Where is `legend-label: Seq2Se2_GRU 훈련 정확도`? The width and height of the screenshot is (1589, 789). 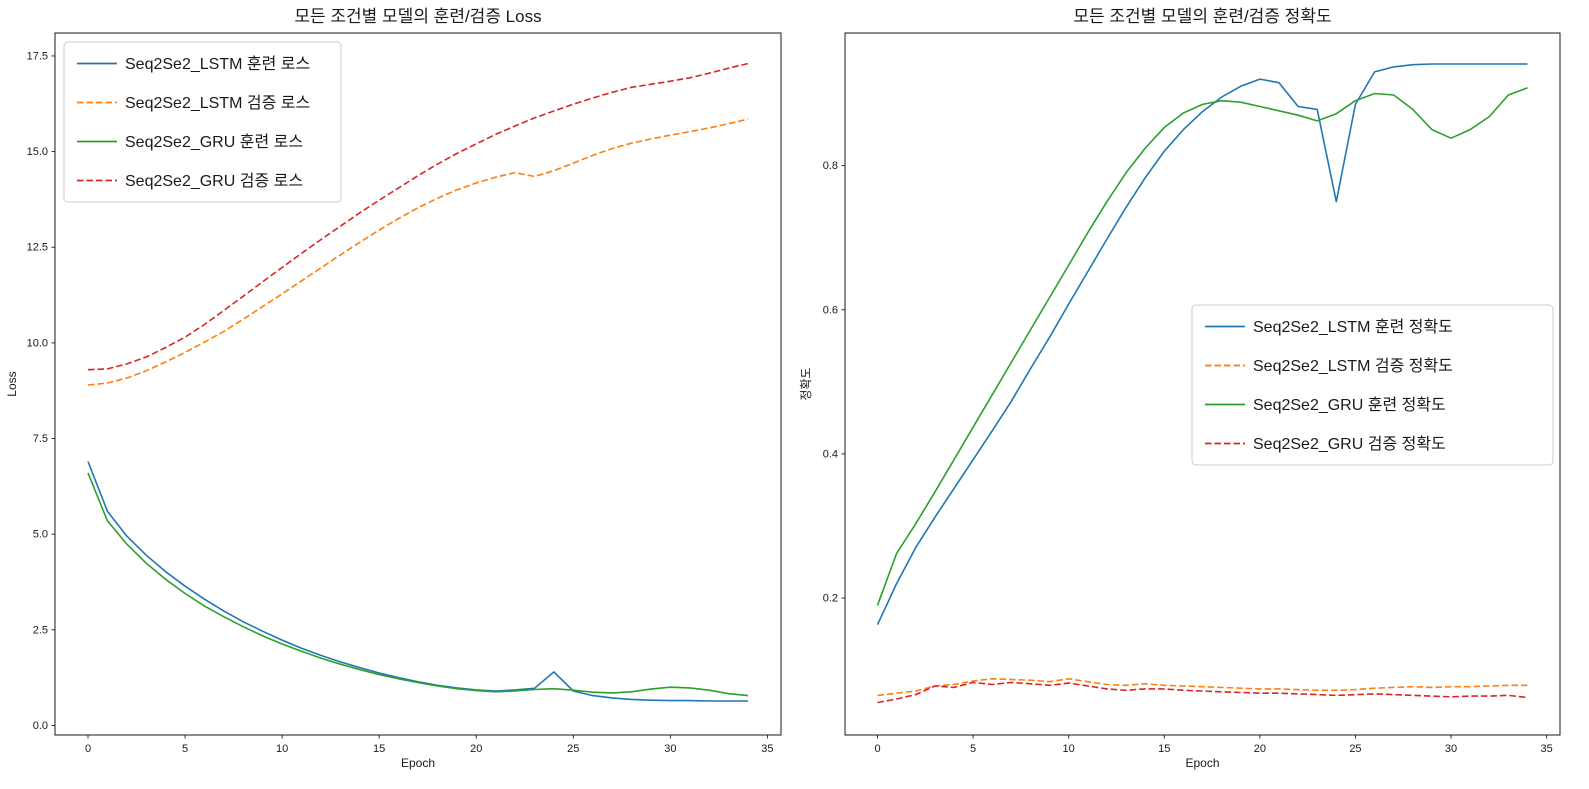 legend-label: Seq2Se2_GRU 훈련 정확도 is located at coordinates (1349, 405).